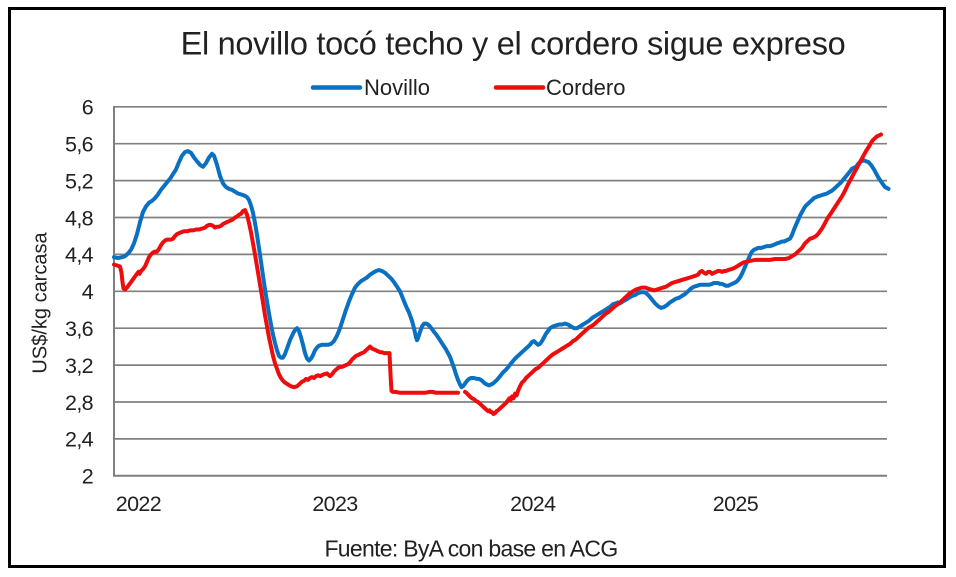 The image size is (956, 577). Describe the element at coordinates (79, 440) in the screenshot. I see `svg-text: 2,4` at that location.